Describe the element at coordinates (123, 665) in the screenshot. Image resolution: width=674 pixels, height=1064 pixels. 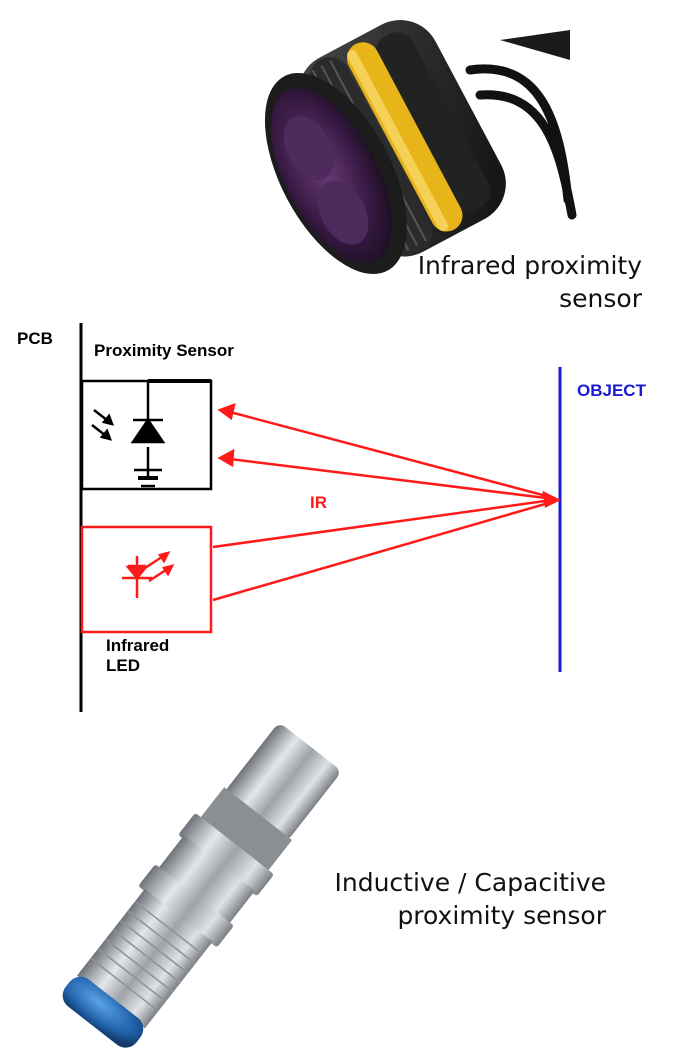
I see `led-label-line-2: LED` at that location.